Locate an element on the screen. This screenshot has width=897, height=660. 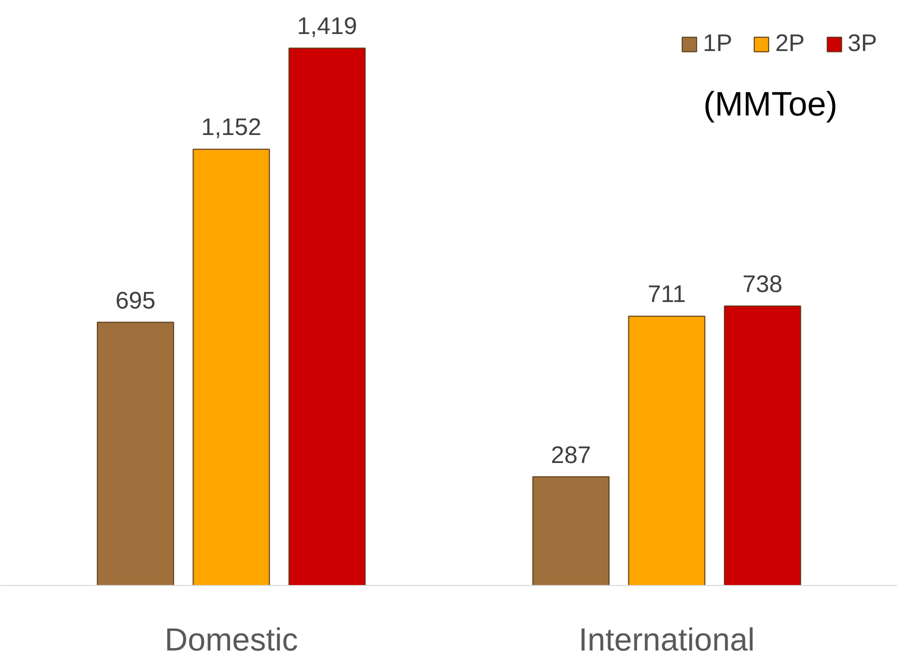
x-tick-label: Domestic is located at coordinates (231, 640).